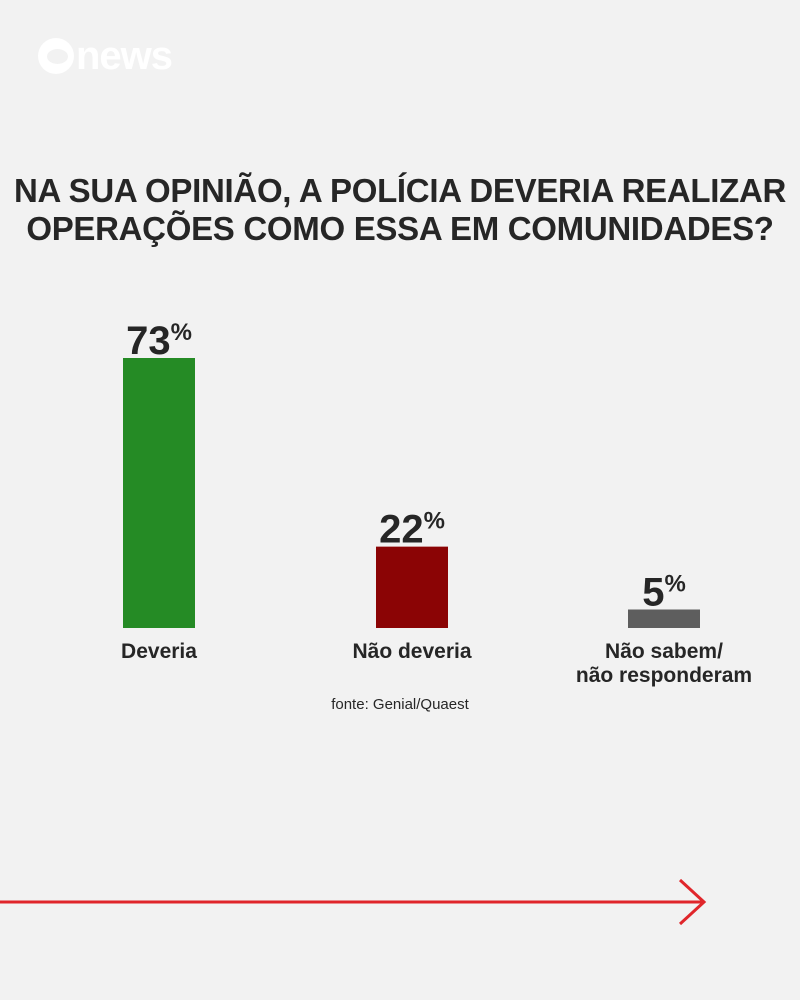 Image resolution: width=800 pixels, height=1000 pixels. What do you see at coordinates (400, 704) in the screenshot?
I see `source-note: fonte: Genial/Quaest` at bounding box center [400, 704].